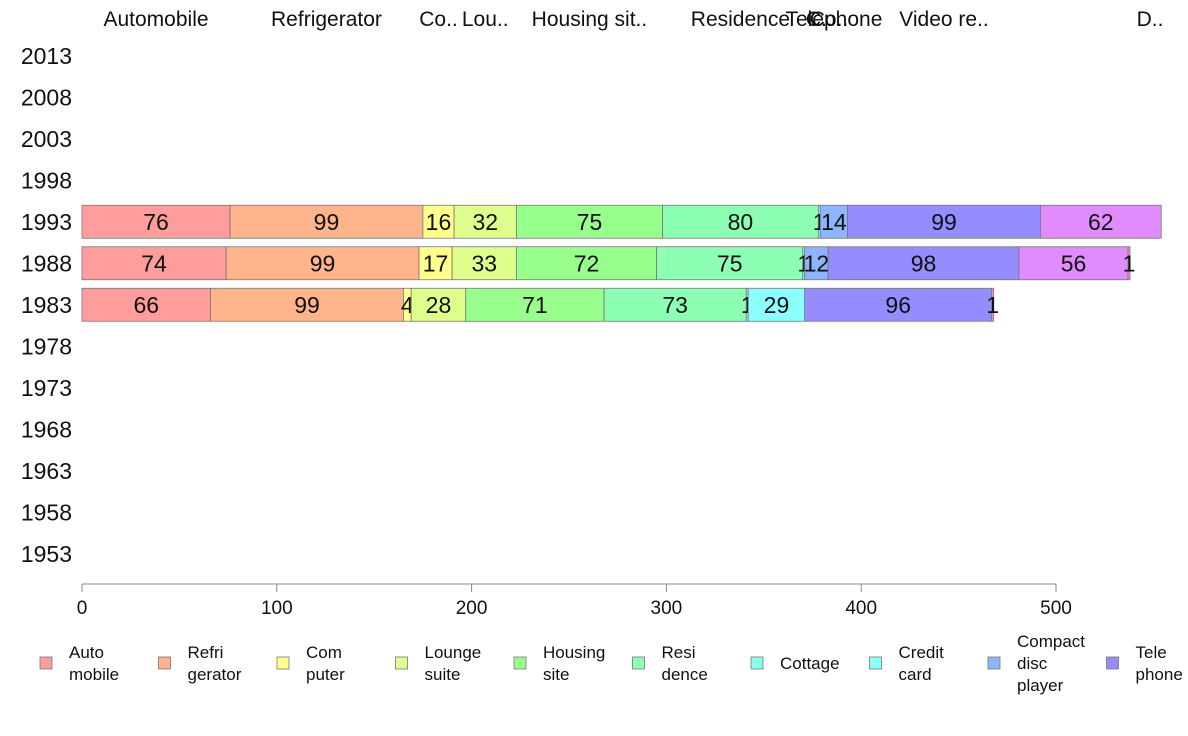 This screenshot has height=736, width=1188. What do you see at coordinates (46, 512) in the screenshot?
I see `y-tick-label: 1958` at bounding box center [46, 512].